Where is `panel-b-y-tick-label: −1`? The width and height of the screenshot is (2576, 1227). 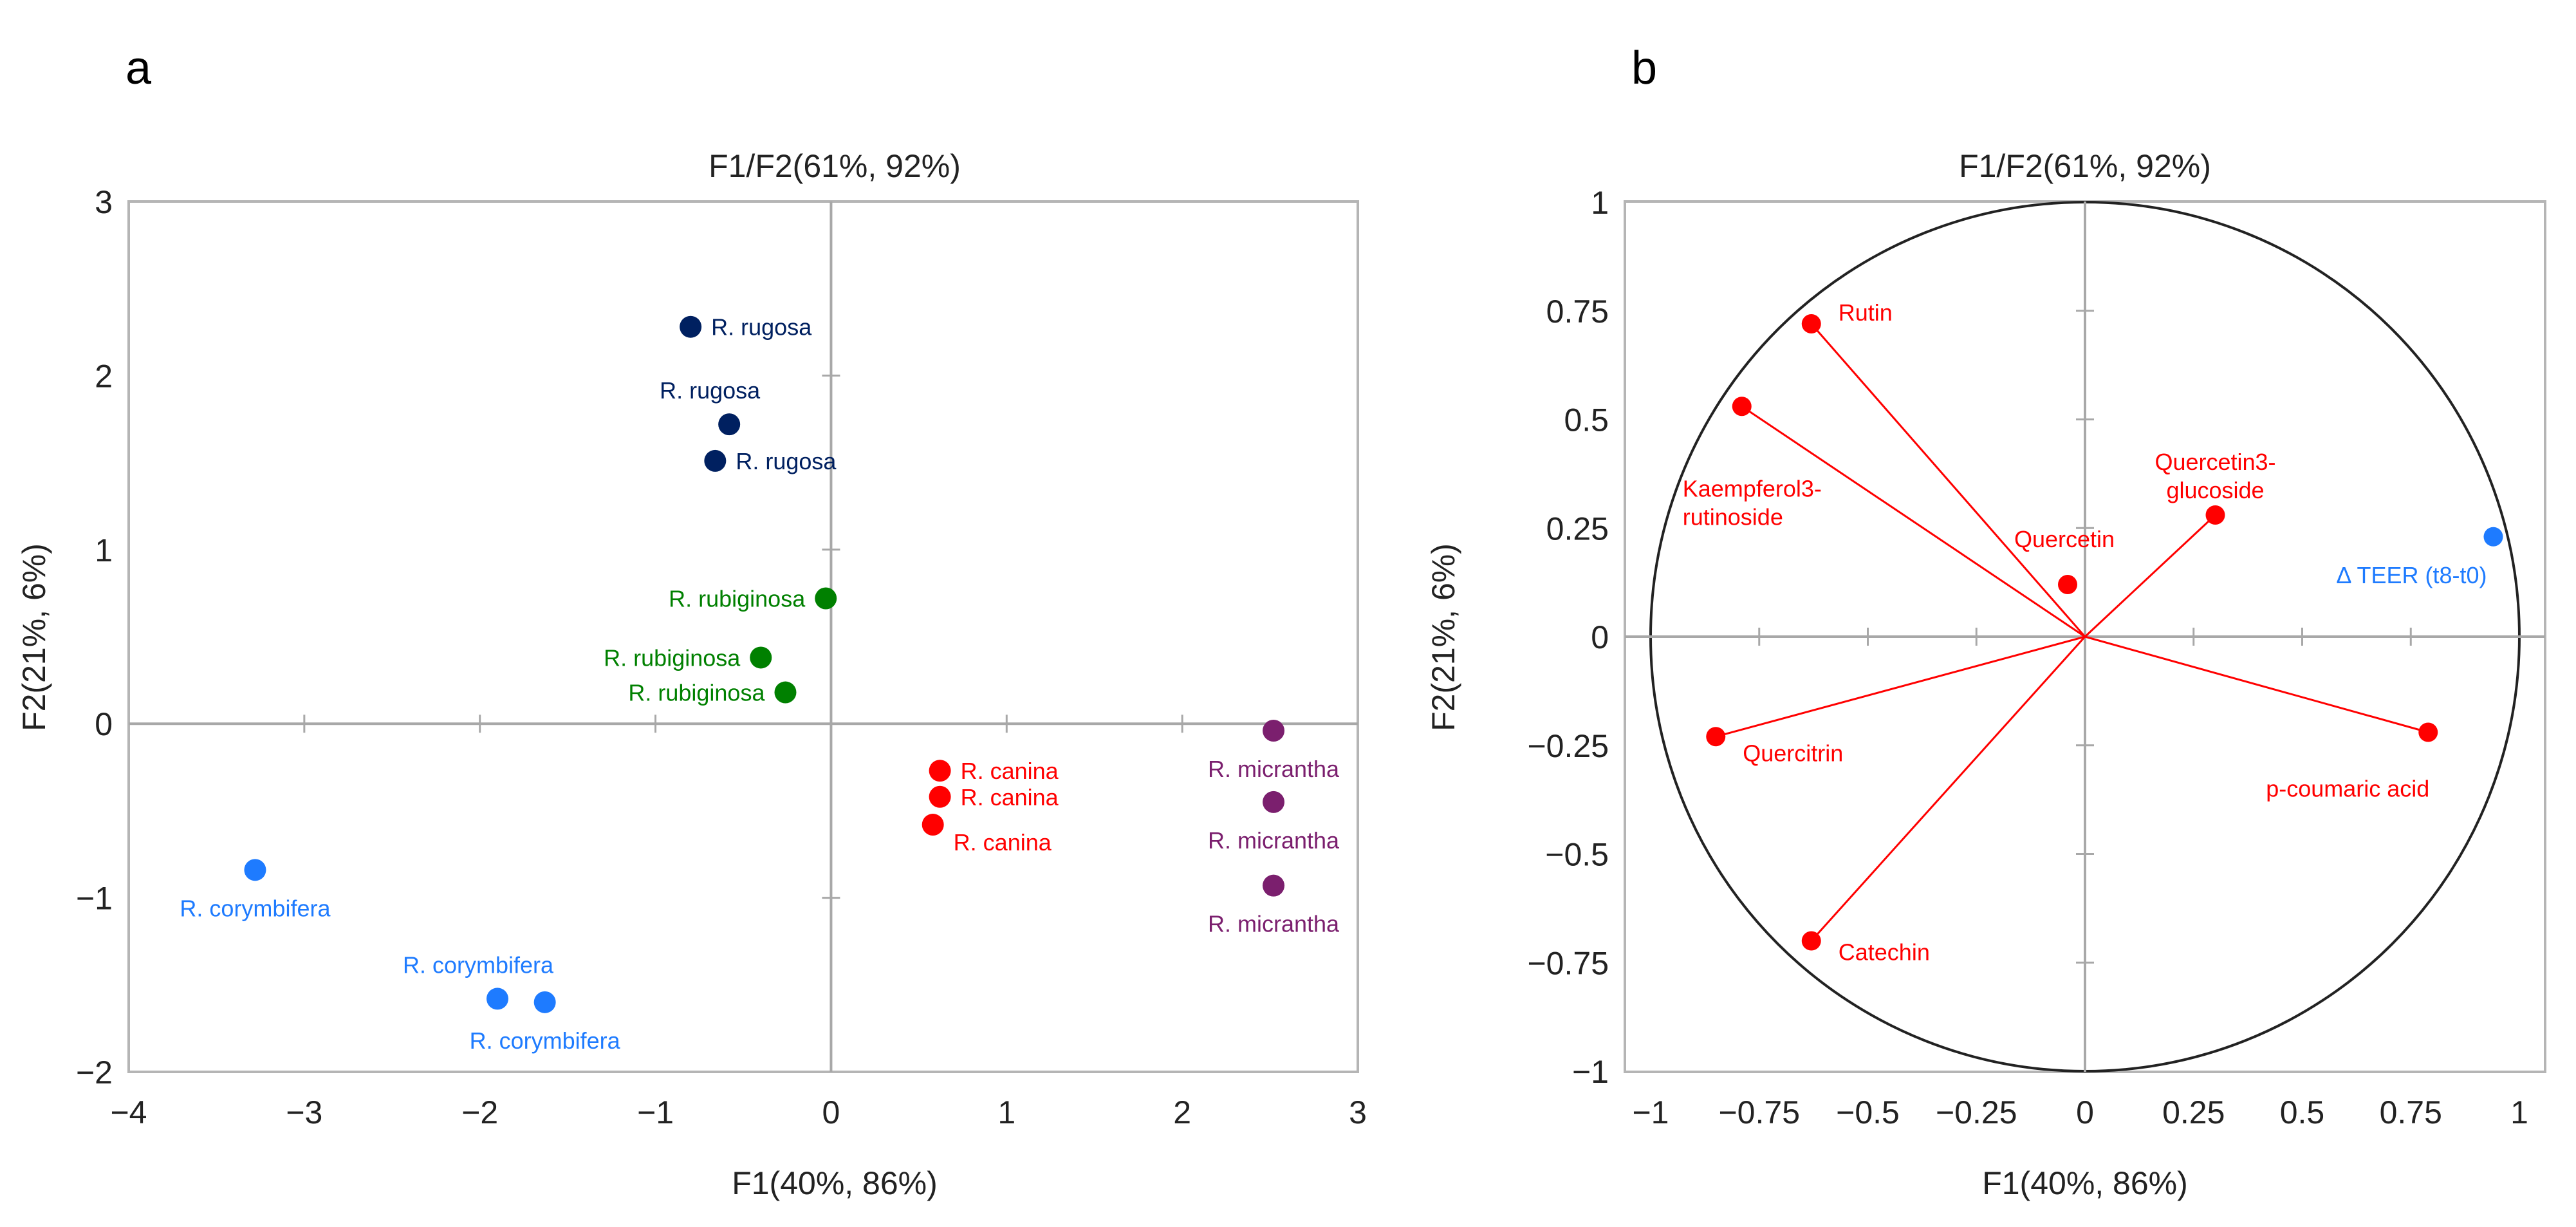
panel-b-y-tick-label: −1 is located at coordinates (1590, 1072).